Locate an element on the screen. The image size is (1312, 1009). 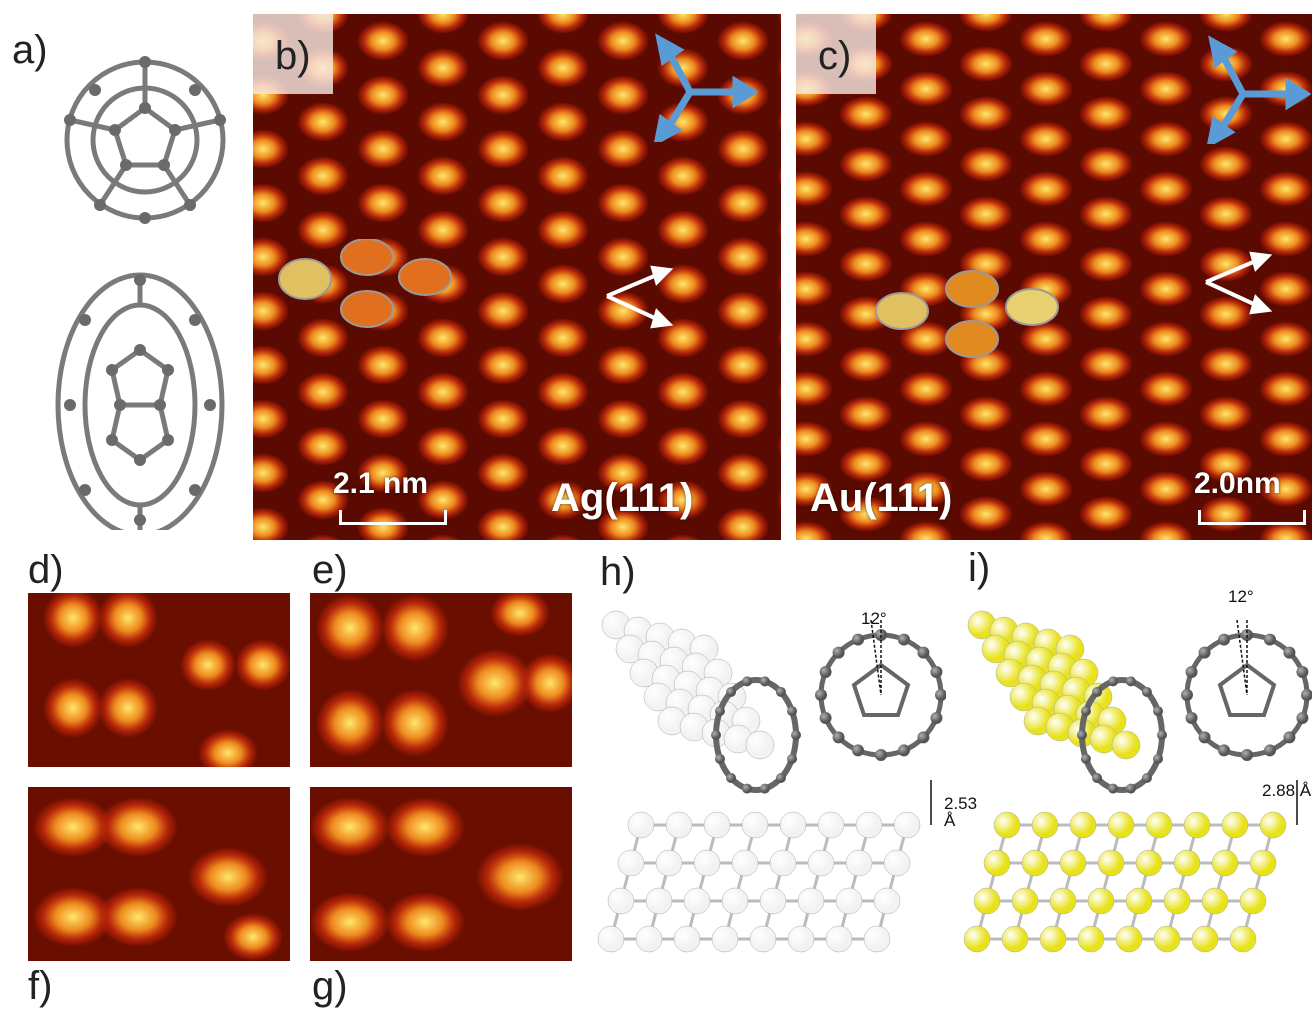
c60-molecule is located at coordinates (145, 140).